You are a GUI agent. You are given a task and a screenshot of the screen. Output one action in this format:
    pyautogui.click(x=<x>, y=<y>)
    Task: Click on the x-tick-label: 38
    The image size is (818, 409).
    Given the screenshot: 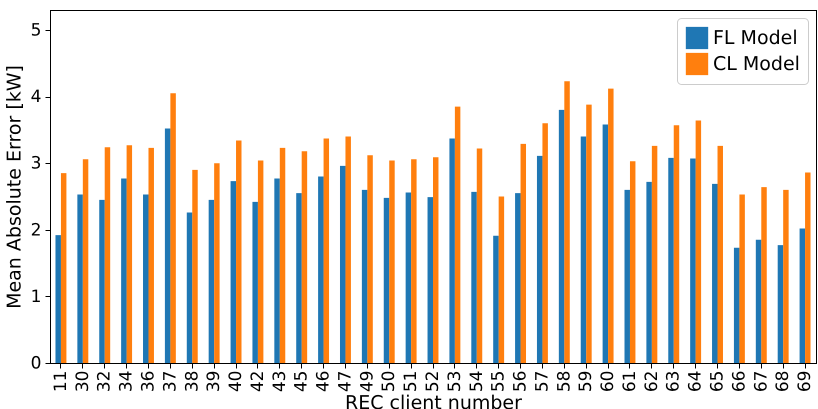 What is the action you would take?
    pyautogui.click(x=192, y=381)
    